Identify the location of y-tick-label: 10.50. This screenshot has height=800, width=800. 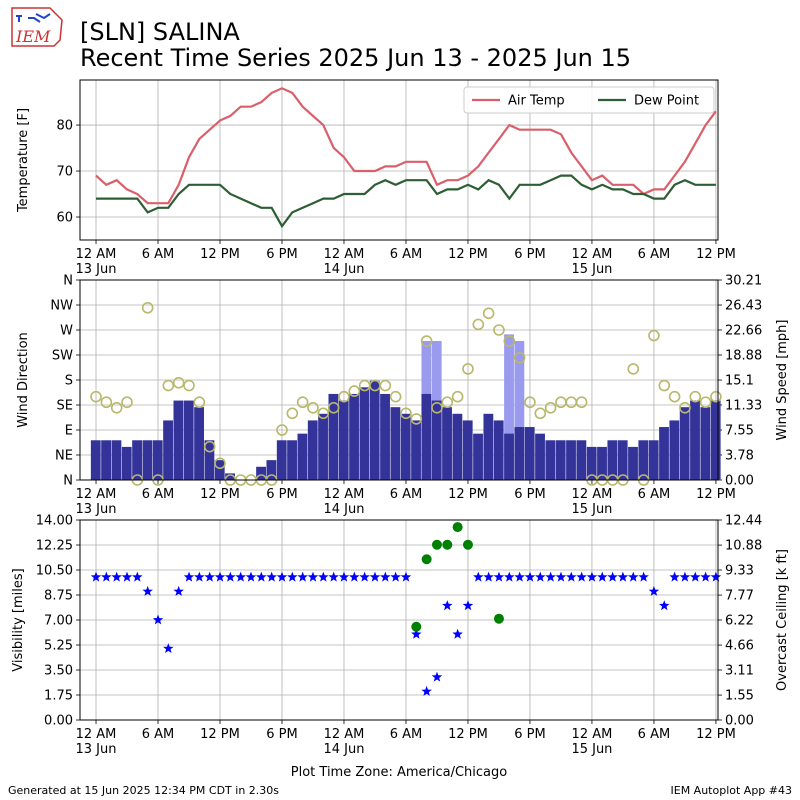
(54, 571).